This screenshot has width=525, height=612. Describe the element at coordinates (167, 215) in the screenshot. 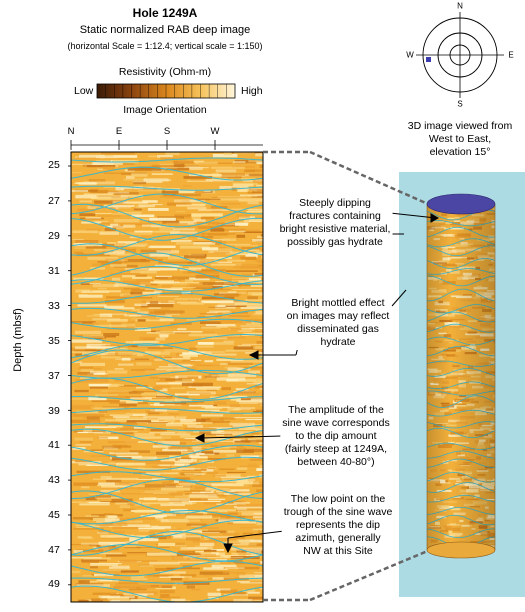

I see `sine-wave` at that location.